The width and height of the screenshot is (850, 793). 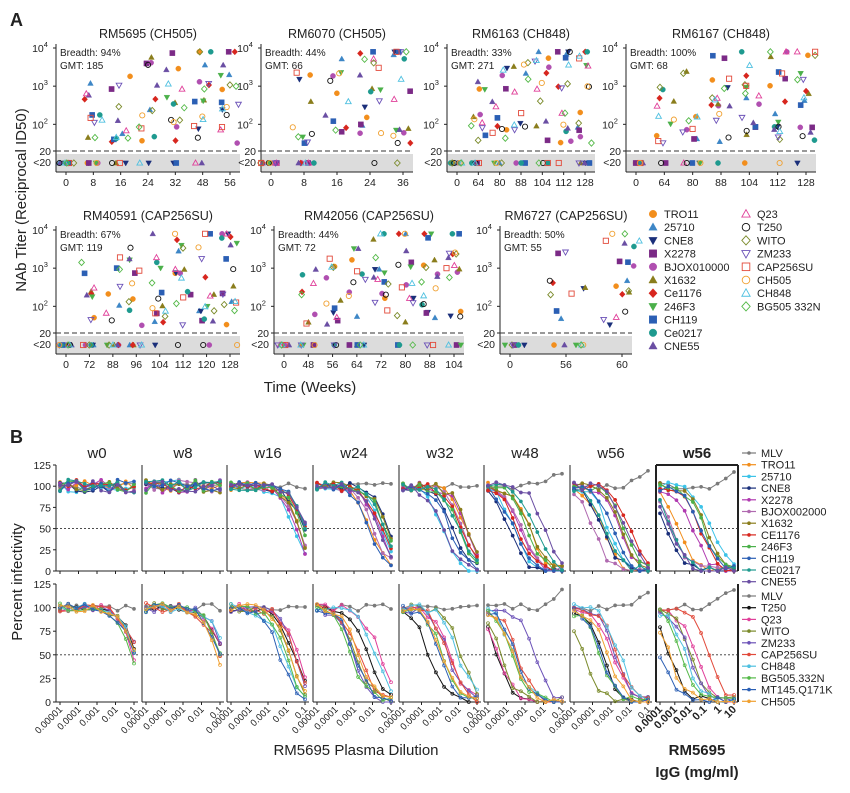 What do you see at coordinates (721, 34) in the screenshot?
I see `subplot-title: RM6167 (CH848)` at bounding box center [721, 34].